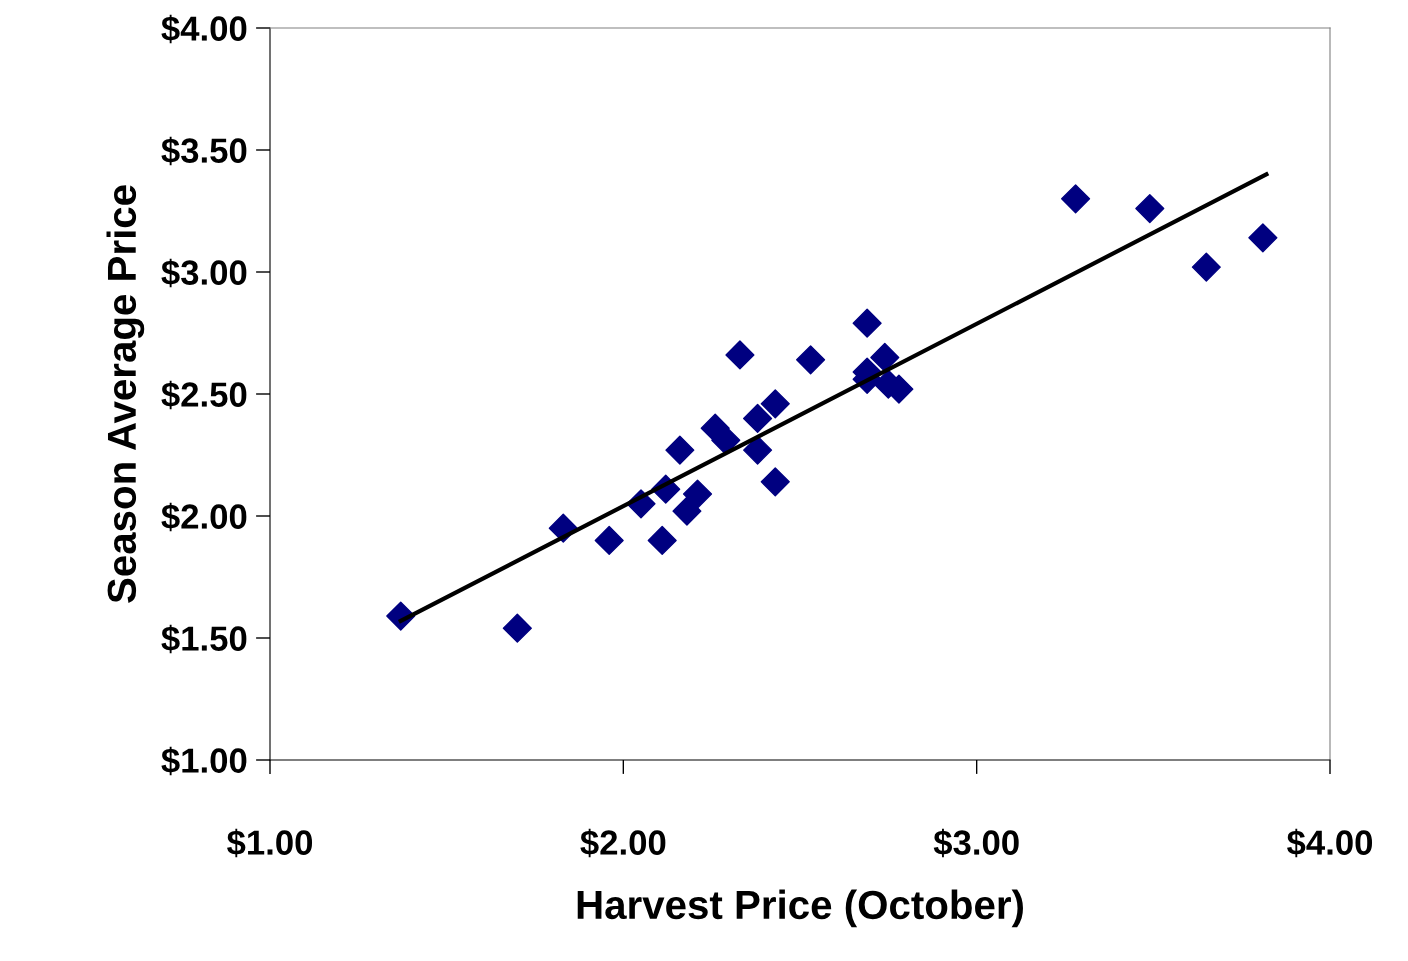 The image size is (1408, 961). Describe the element at coordinates (204, 151) in the screenshot. I see `y-tick-label: $3.50` at that location.